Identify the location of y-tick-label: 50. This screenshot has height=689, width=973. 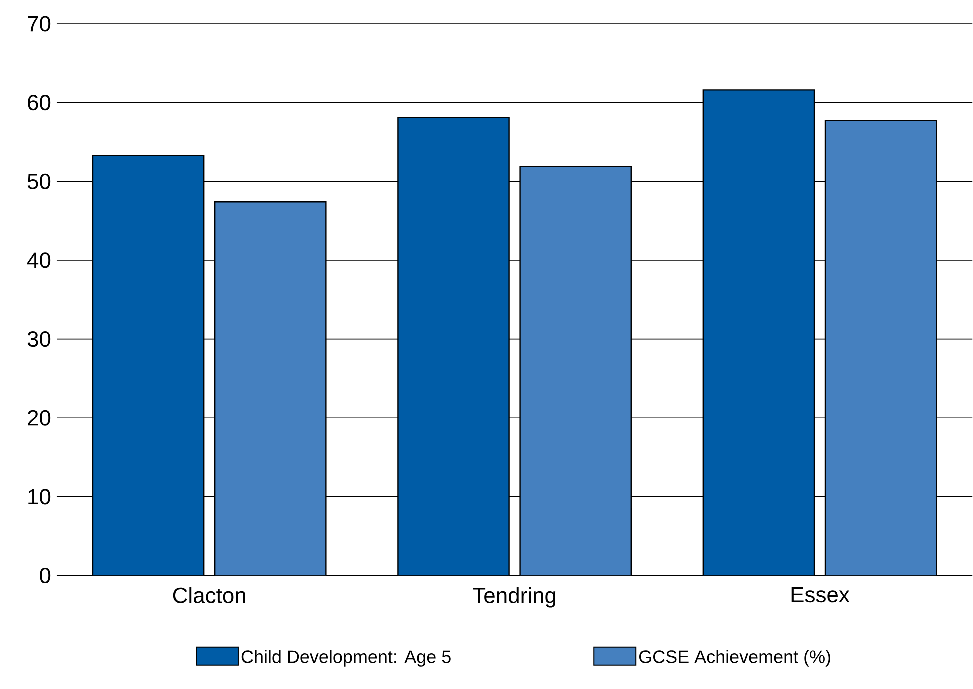
(39, 182).